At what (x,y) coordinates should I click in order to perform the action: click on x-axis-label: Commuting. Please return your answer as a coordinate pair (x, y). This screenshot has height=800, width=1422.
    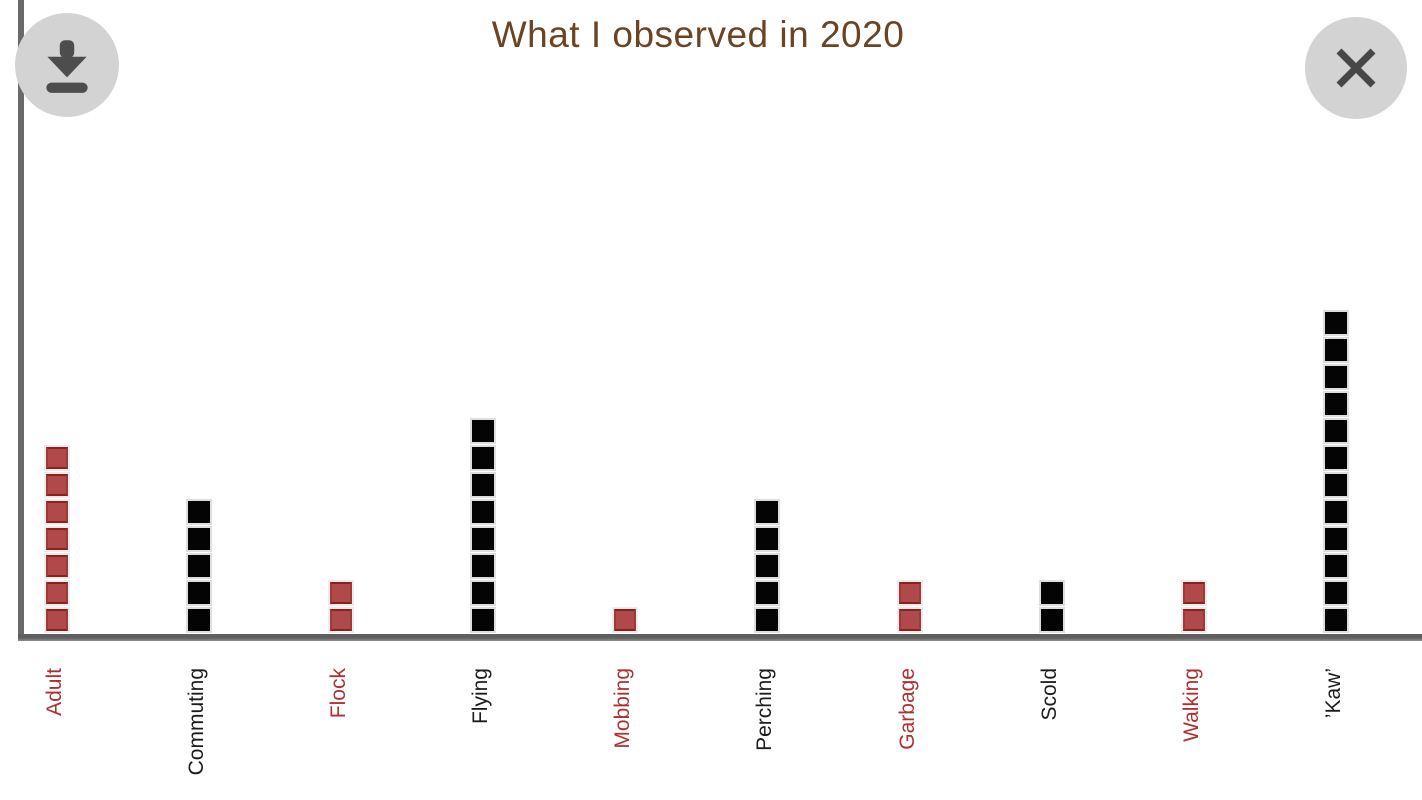
    Looking at the image, I should click on (196, 722).